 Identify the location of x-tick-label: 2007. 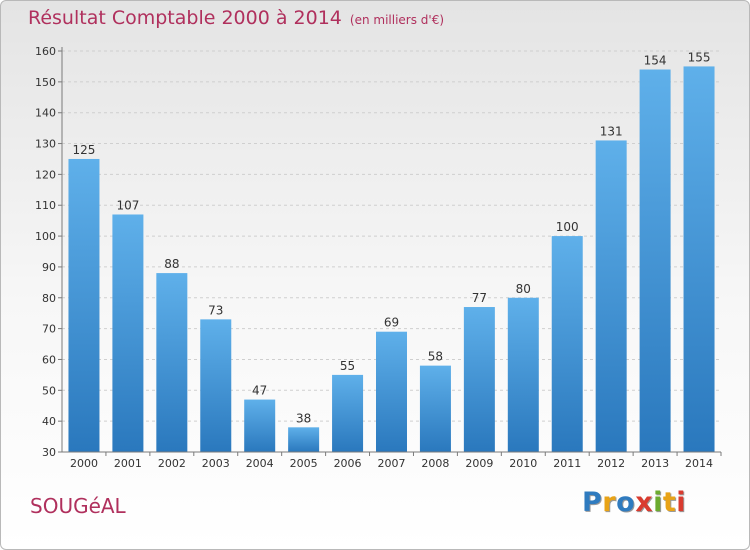
(392, 463).